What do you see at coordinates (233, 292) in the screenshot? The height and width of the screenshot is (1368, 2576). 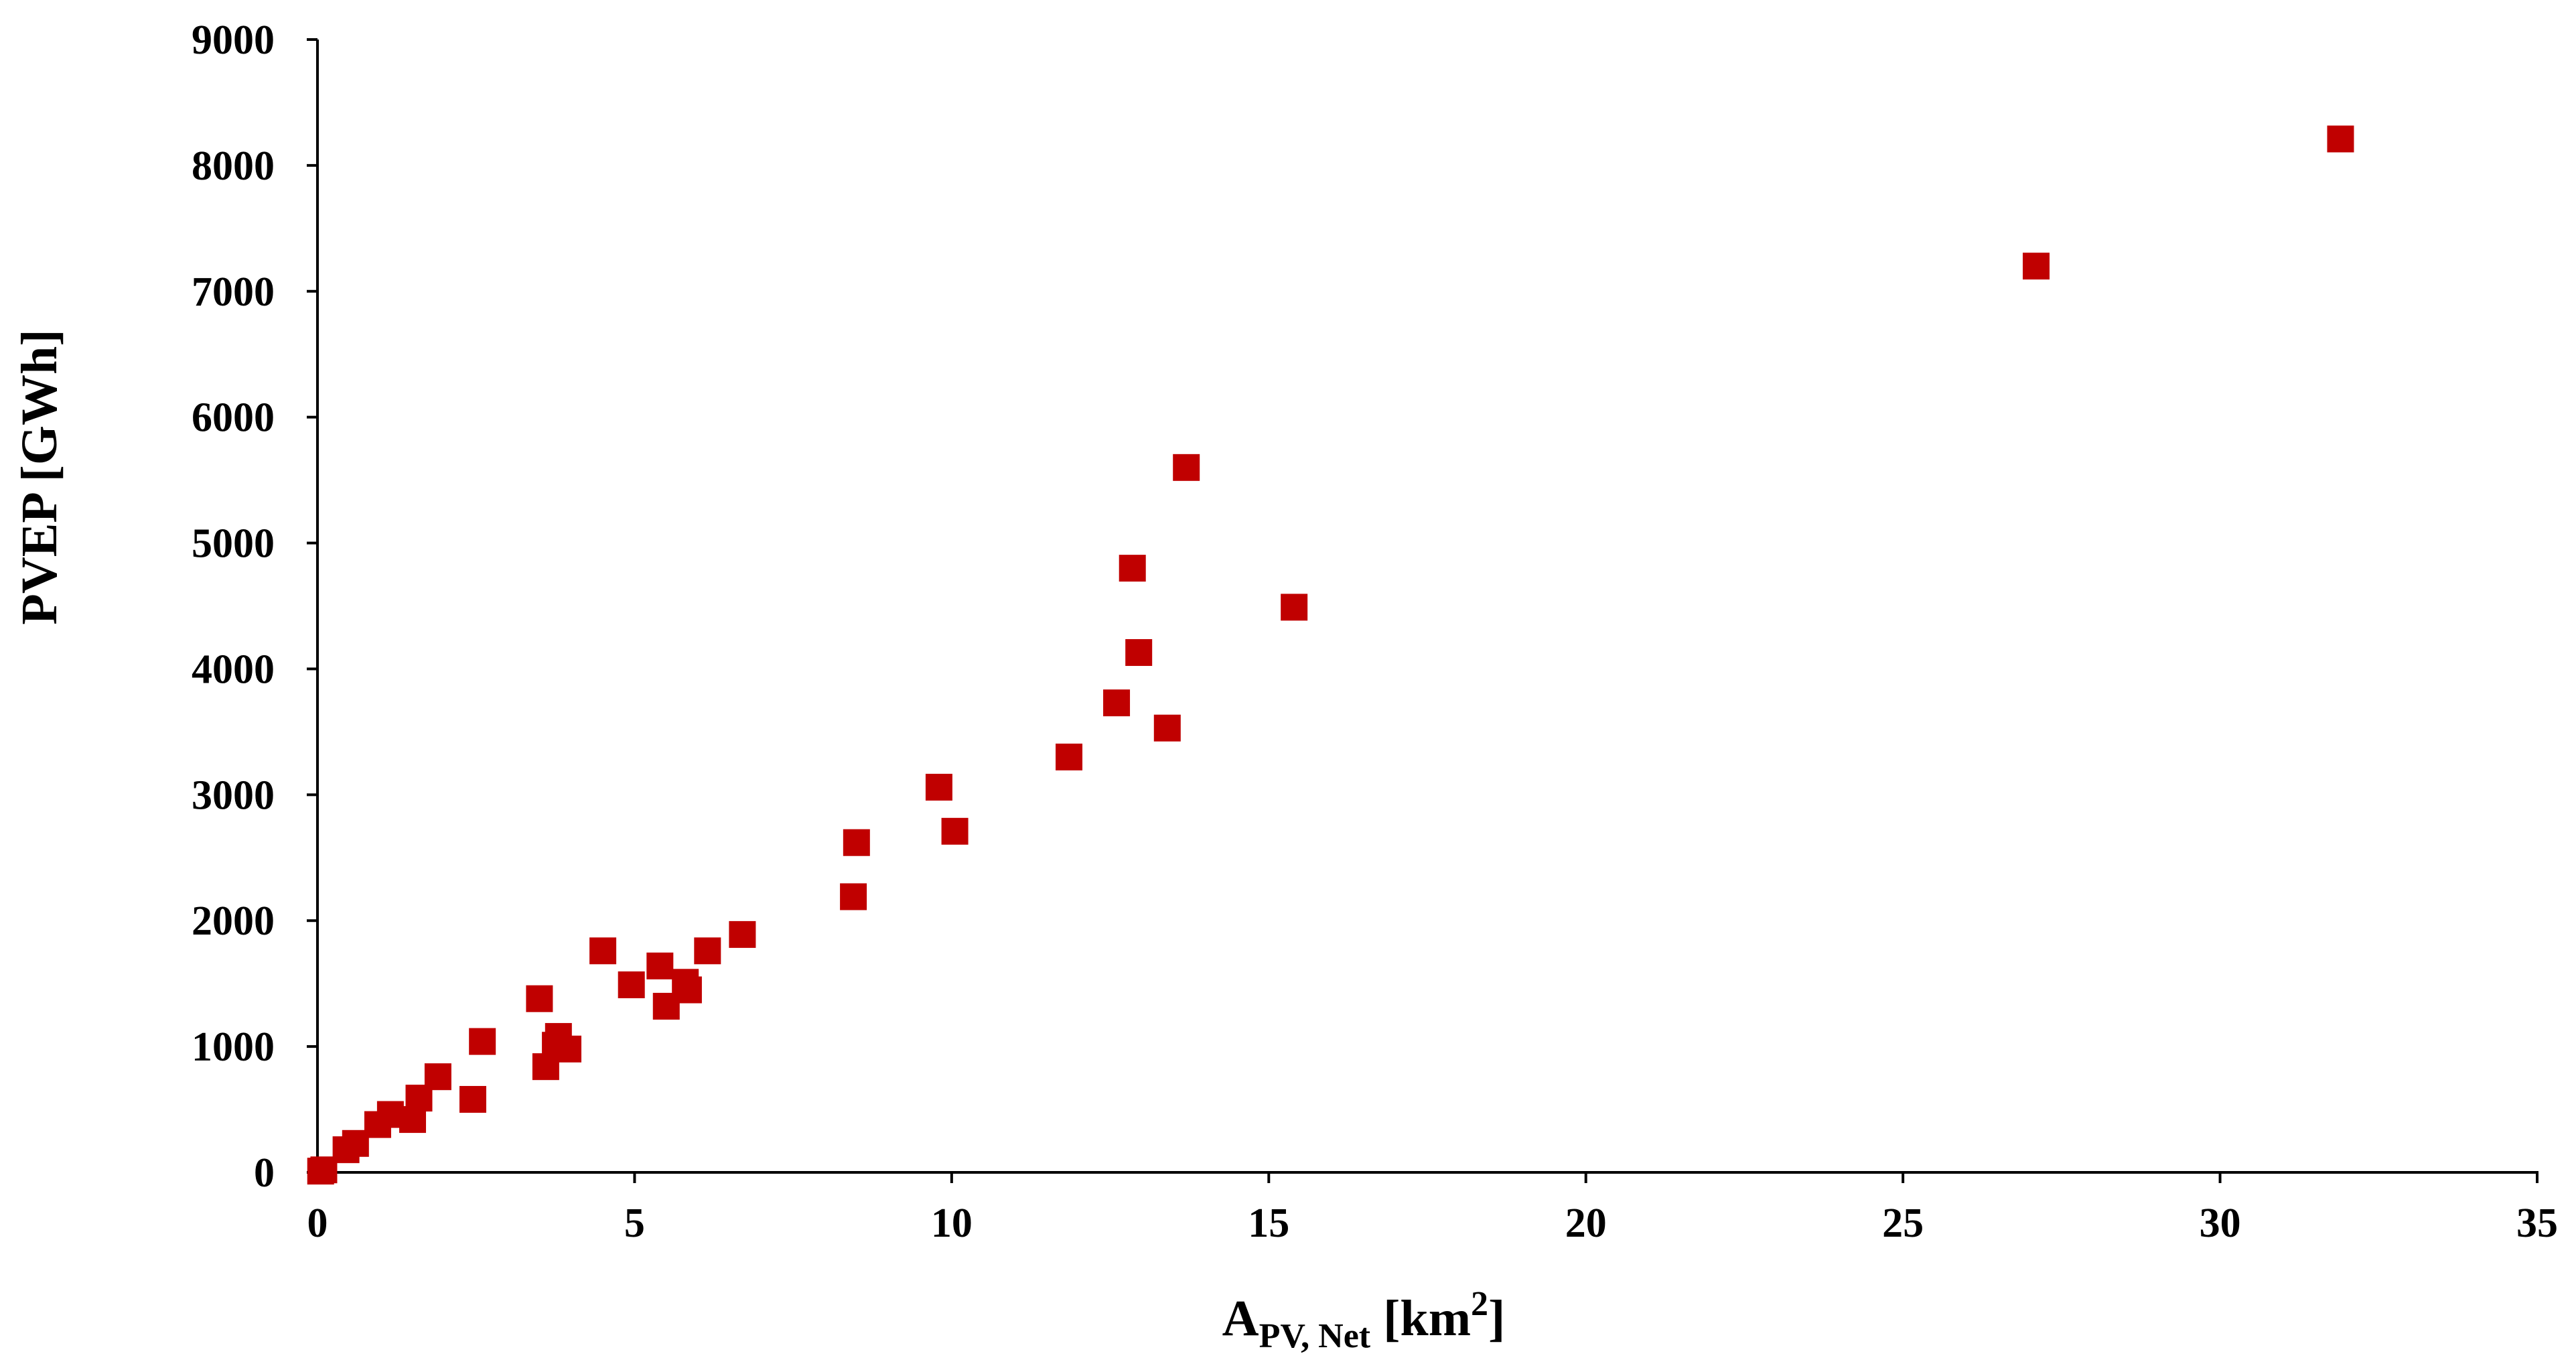 I see `y-tick-label: 7000` at bounding box center [233, 292].